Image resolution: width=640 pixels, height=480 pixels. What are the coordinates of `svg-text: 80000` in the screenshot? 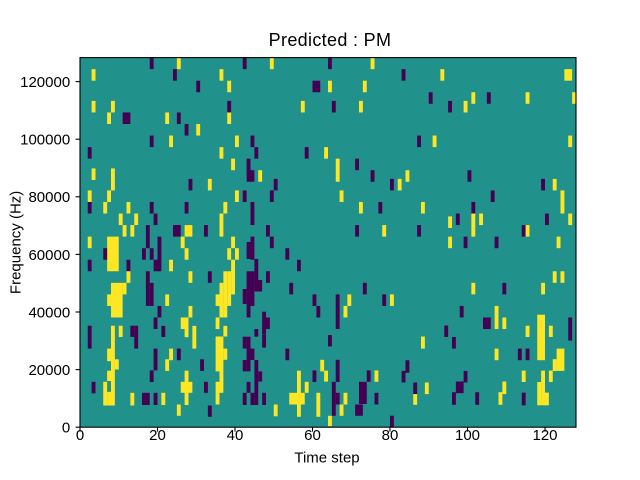 It's located at (49, 197).